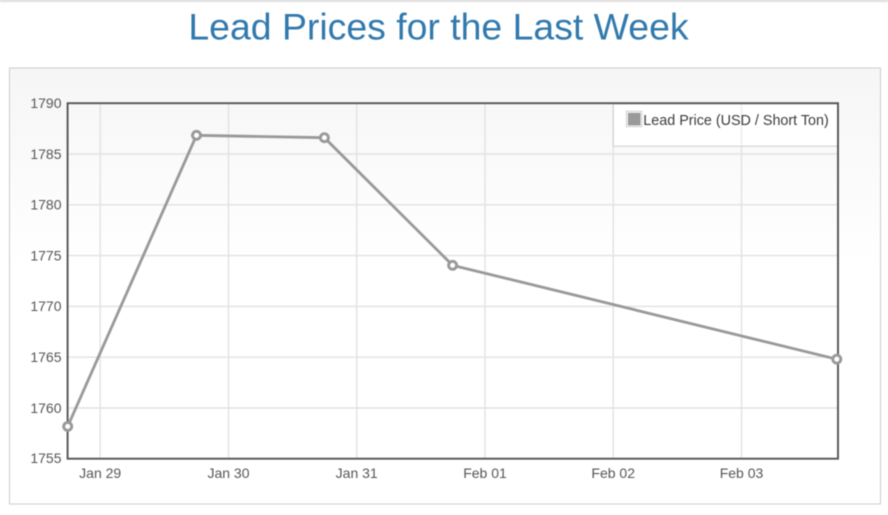 This screenshot has width=888, height=515. Describe the element at coordinates (613, 473) in the screenshot. I see `svg-text: Feb 02` at that location.